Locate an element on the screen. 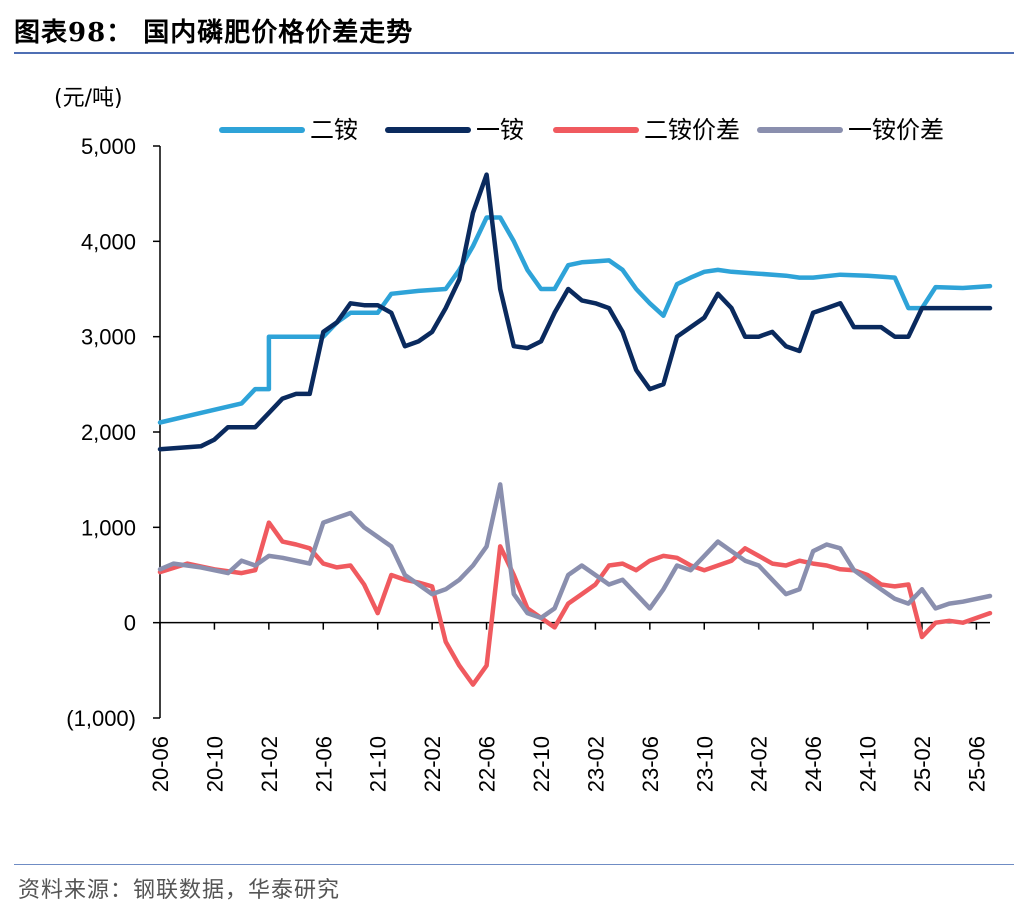 The image size is (1036, 916). x-tick-label: 23-02 is located at coordinates (595, 764).